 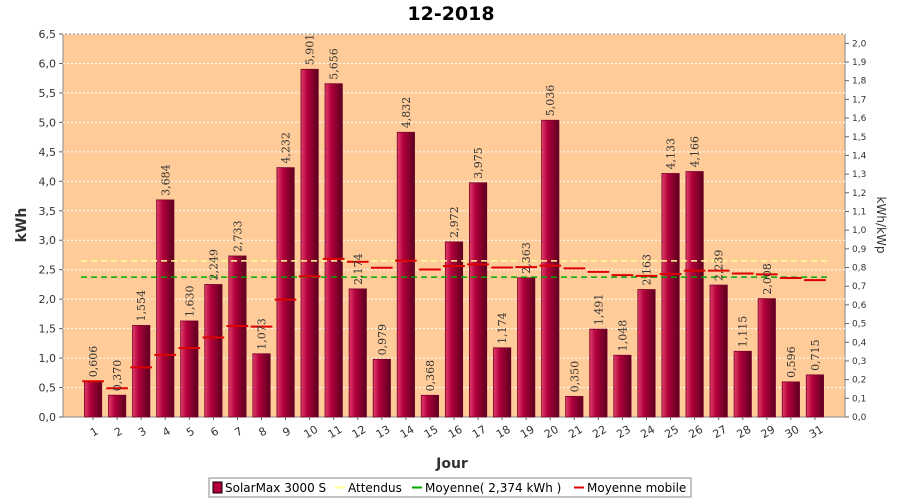 What do you see at coordinates (574, 377) in the screenshot?
I see `value-label: 0,350` at bounding box center [574, 377].